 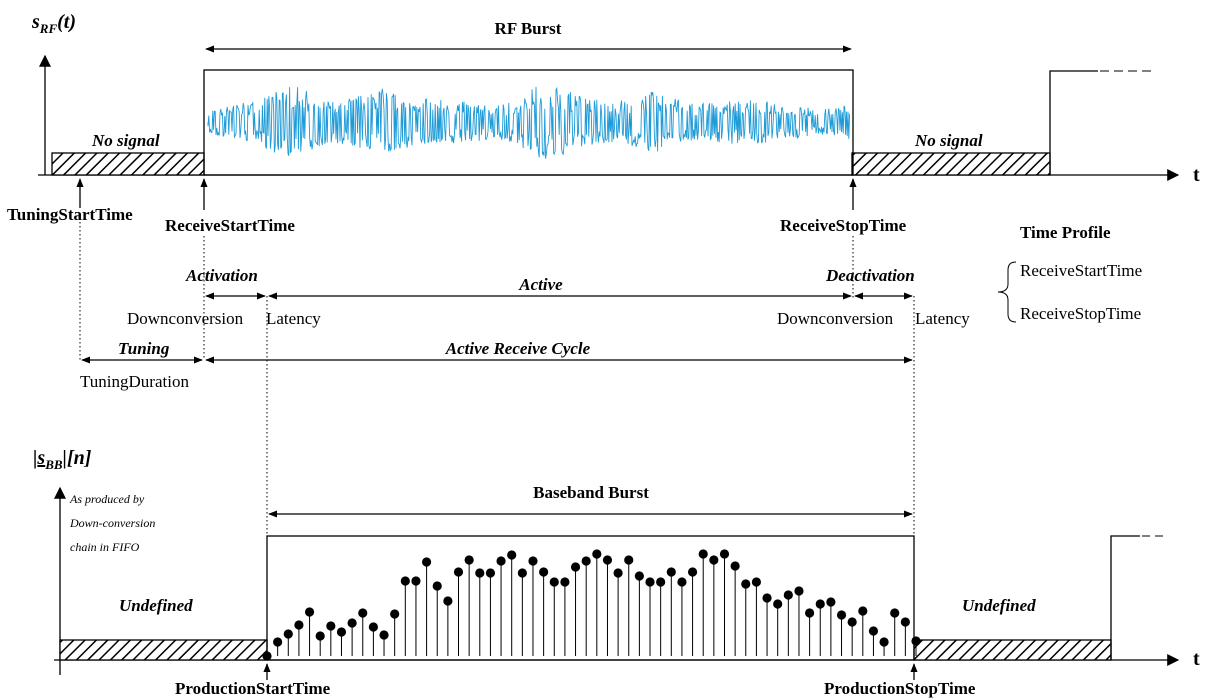 What do you see at coordinates (591, 605) in the screenshot?
I see `baseband-samples` at bounding box center [591, 605].